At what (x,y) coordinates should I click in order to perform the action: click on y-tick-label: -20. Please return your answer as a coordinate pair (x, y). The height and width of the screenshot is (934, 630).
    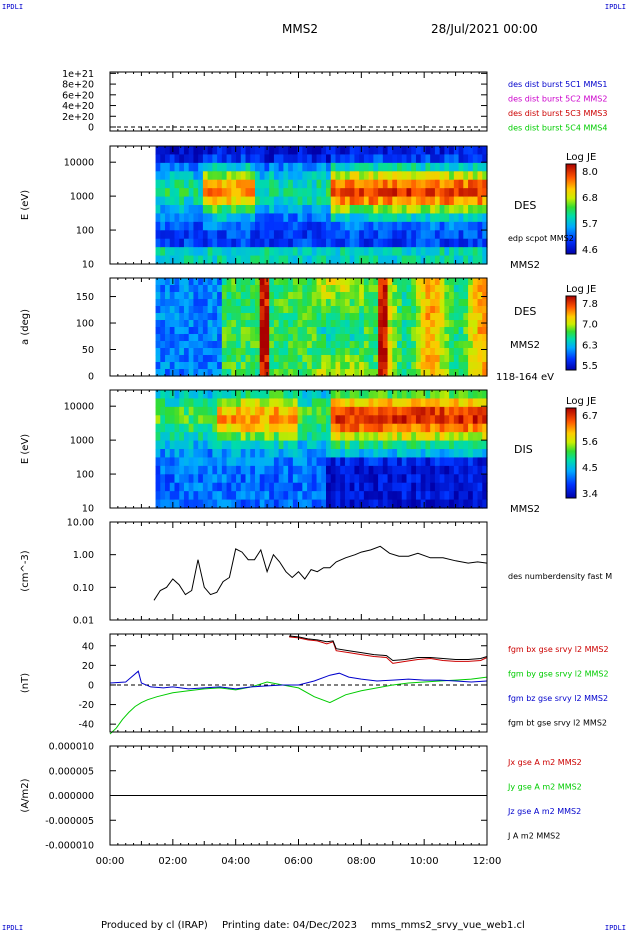
    Looking at the image, I should click on (86, 705).